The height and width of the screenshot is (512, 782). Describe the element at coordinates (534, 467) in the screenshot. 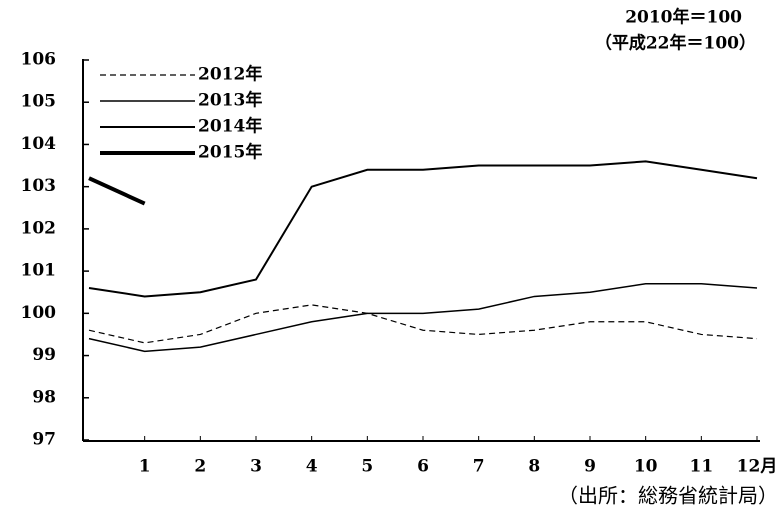

I see `x-tick-label: 8` at that location.